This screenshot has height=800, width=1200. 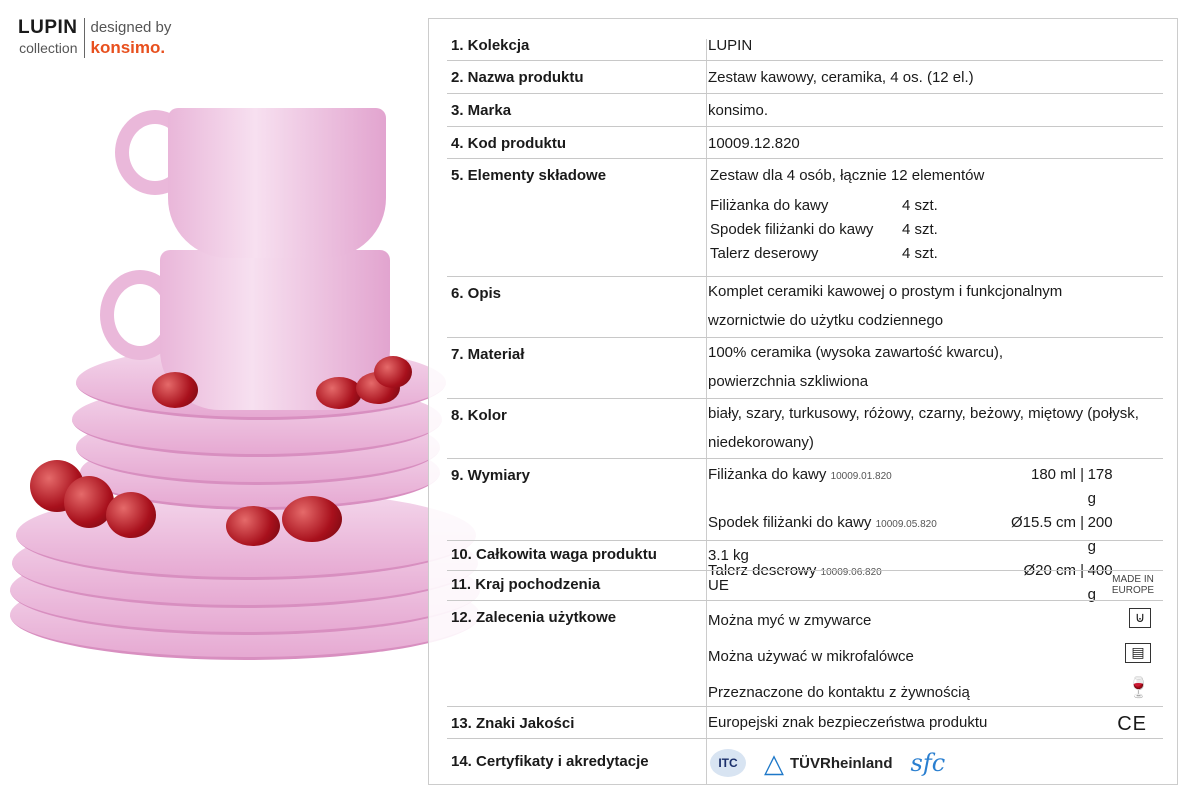 I want to click on spec-row-weight: 10. Całkowita waga produktu 3.1 kg, so click(x=805, y=556).